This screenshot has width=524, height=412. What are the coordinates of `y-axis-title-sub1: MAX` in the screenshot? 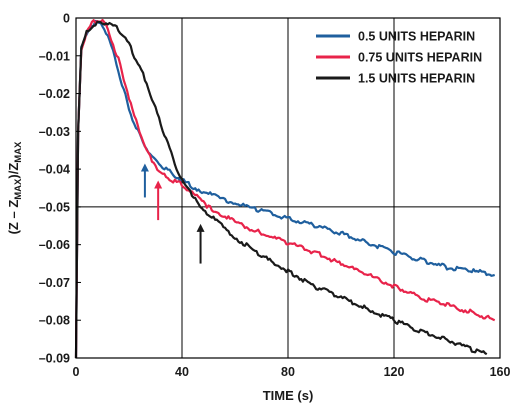 It's located at (18, 189).